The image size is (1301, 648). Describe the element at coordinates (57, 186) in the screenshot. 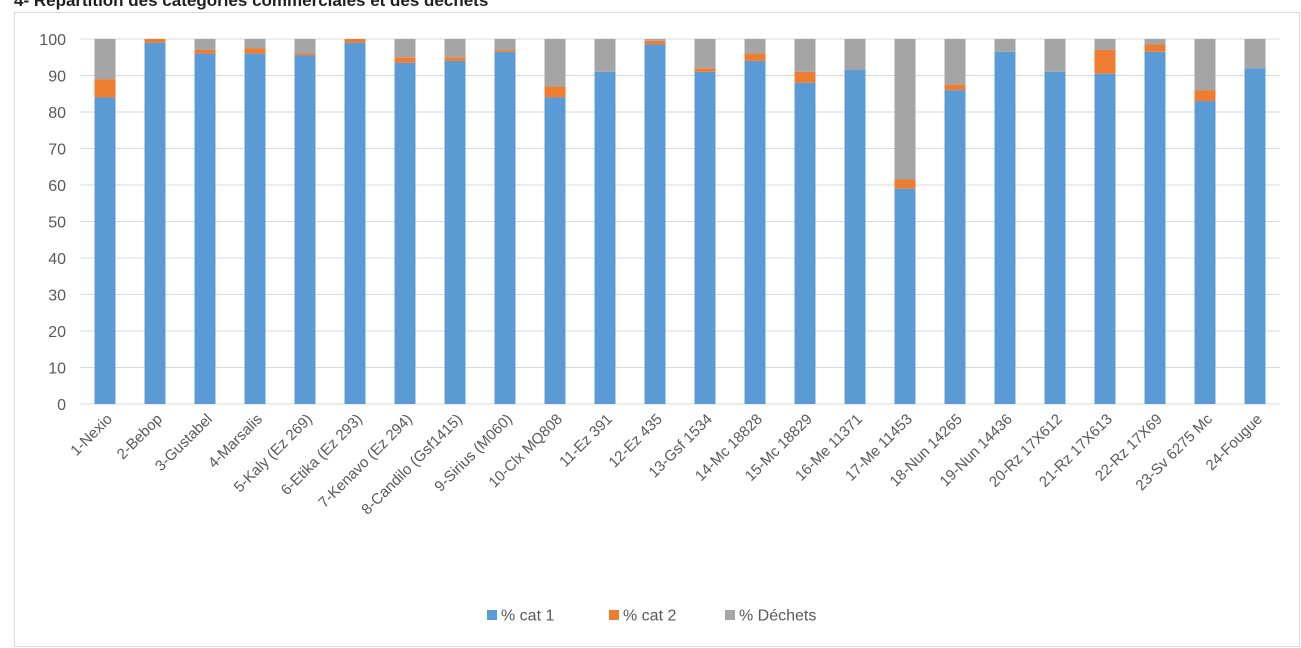

I see `y-tick-label: 60` at that location.